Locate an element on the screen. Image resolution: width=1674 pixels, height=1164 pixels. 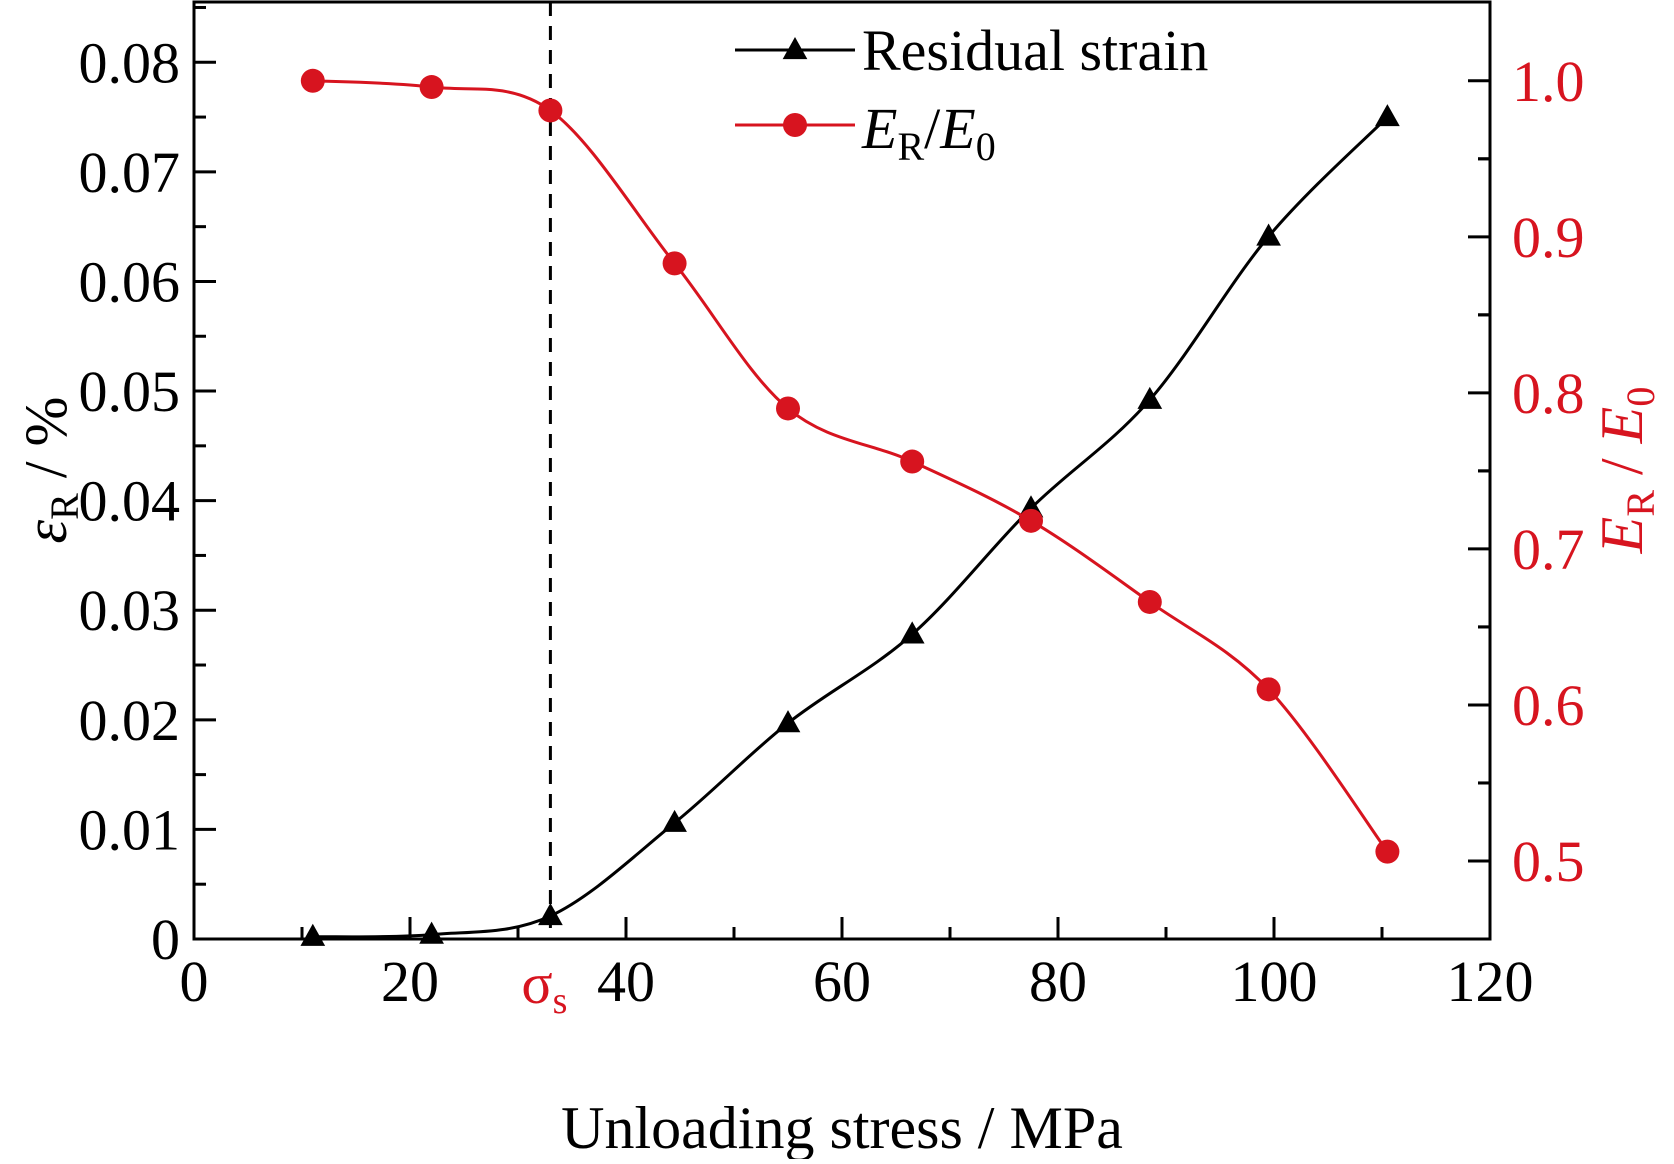
x-tick-label: 60 is located at coordinates (842, 981).